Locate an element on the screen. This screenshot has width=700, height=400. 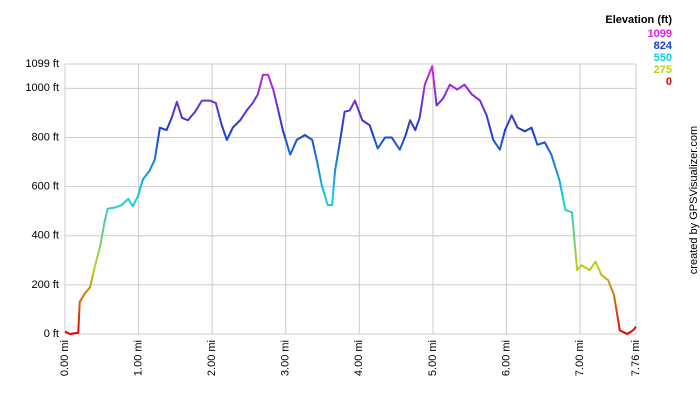
y-tick-label: 600 ft is located at coordinates (45, 186).